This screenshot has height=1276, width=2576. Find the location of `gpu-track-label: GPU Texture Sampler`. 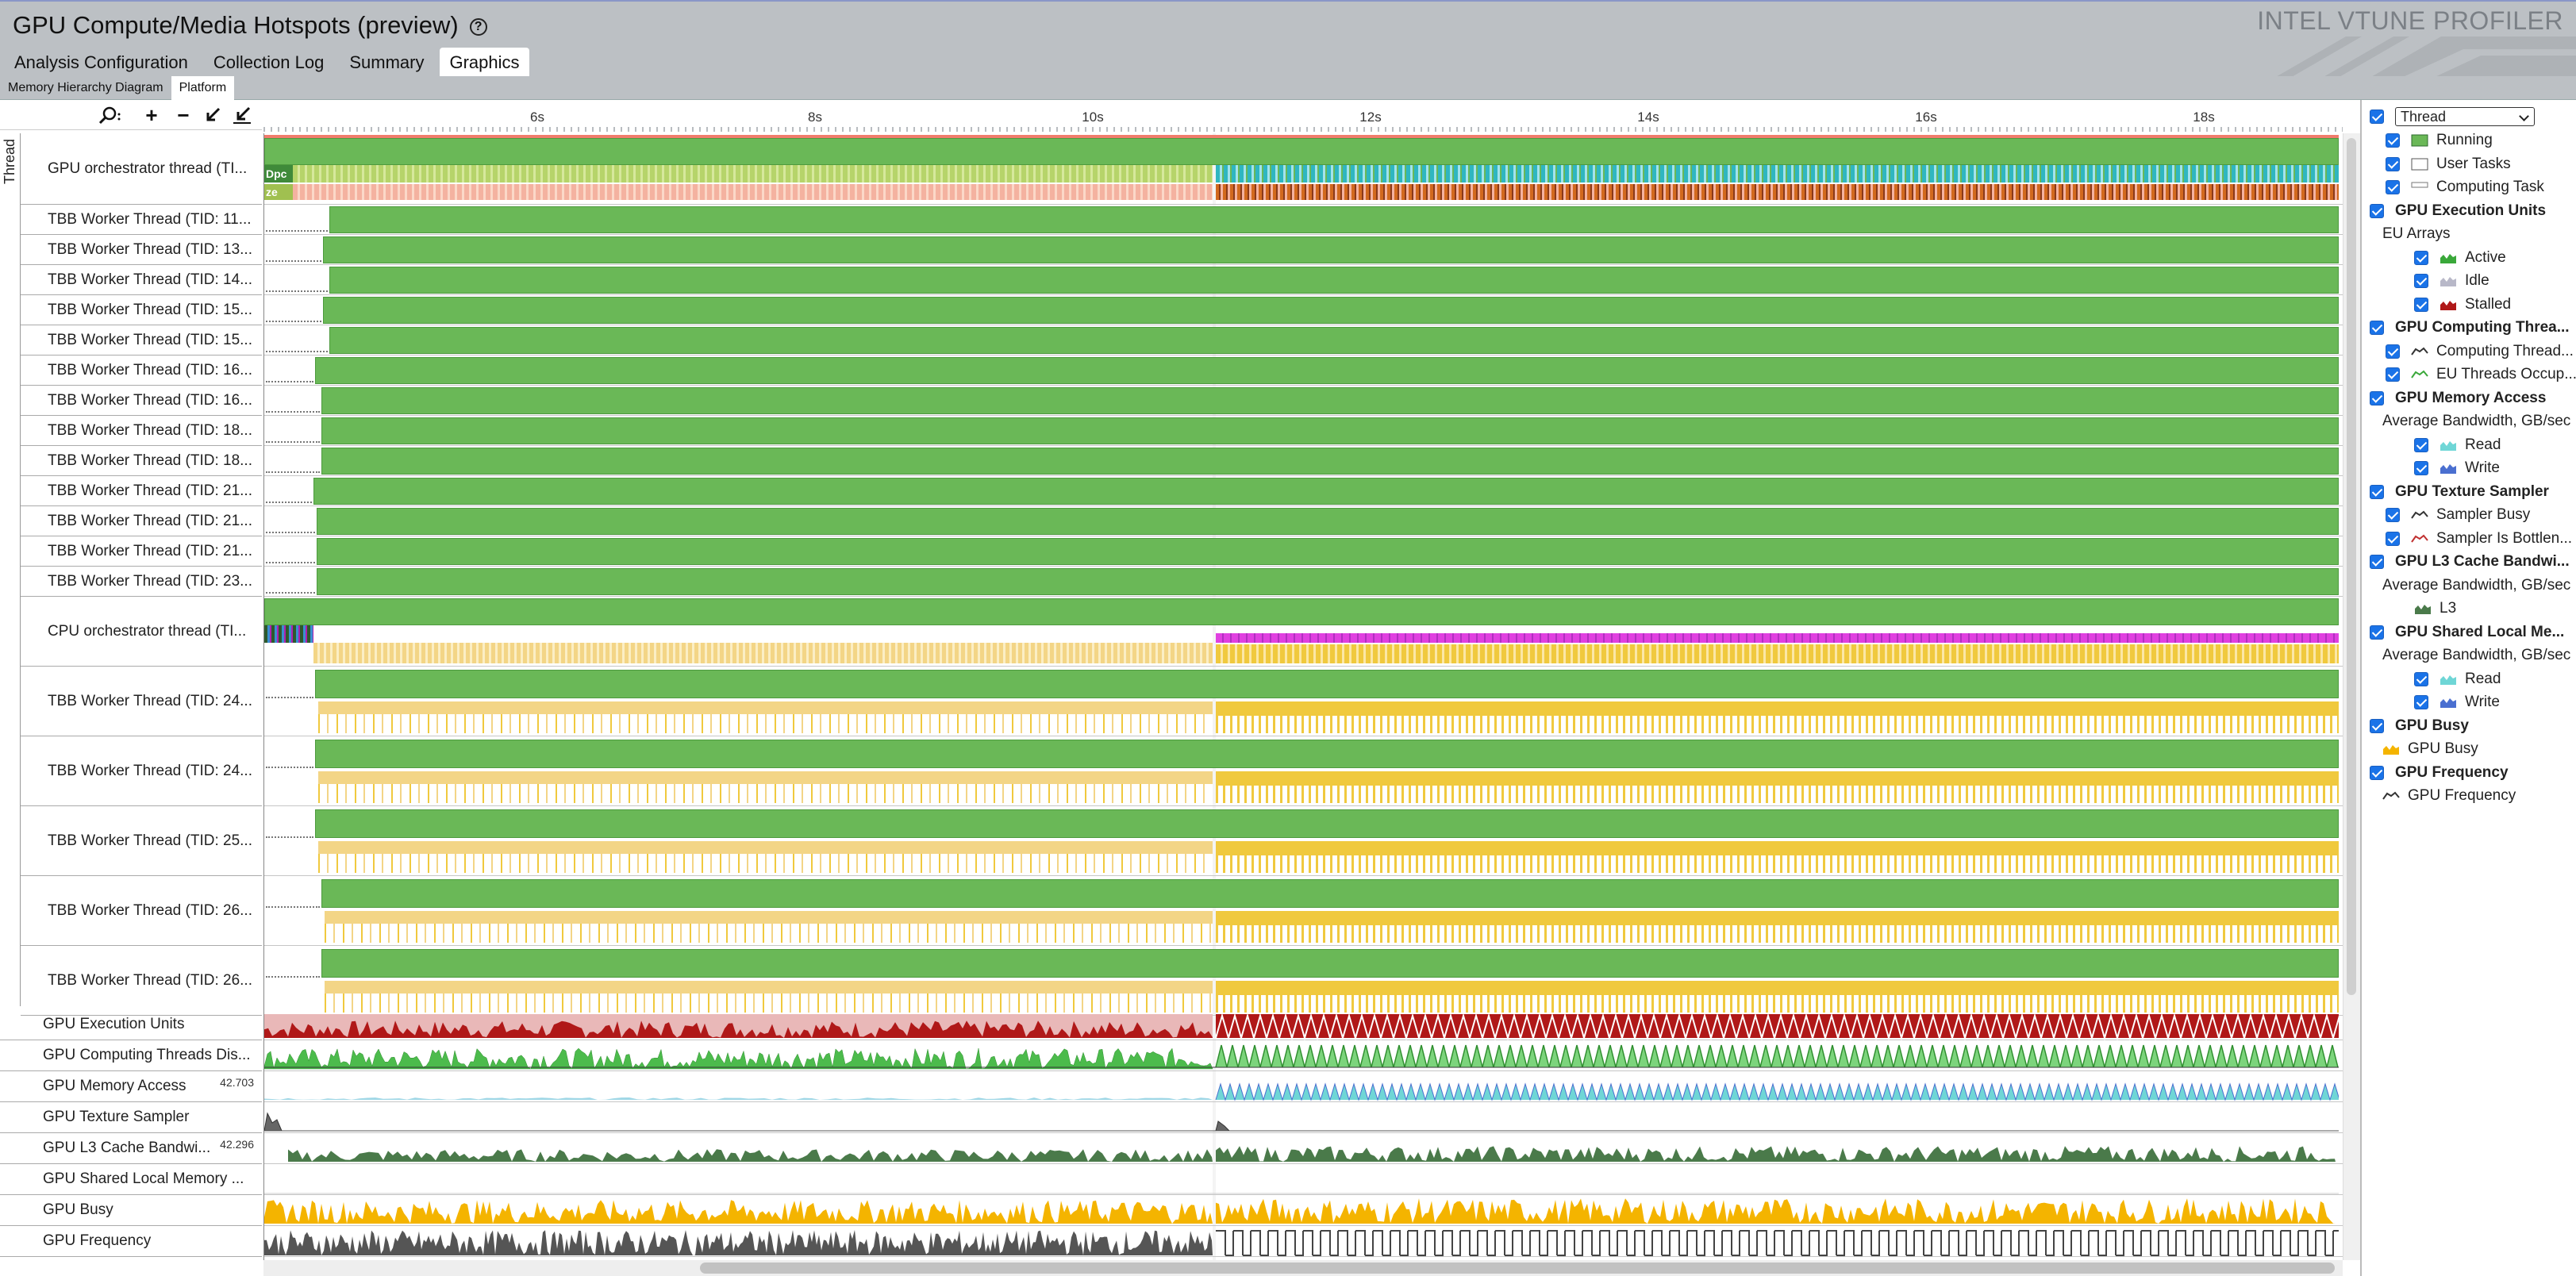

gpu-track-label: GPU Texture Sampler is located at coordinates (131, 1117).